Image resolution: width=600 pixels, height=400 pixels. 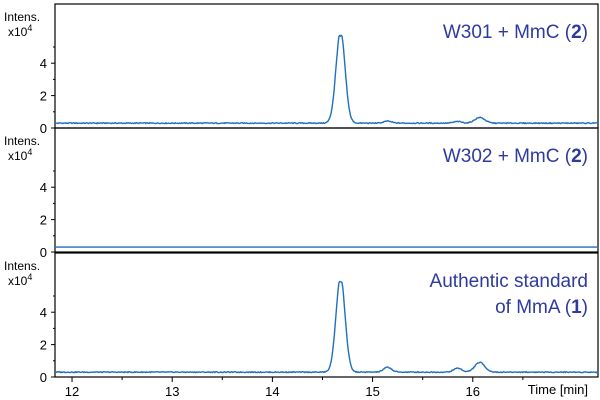 What do you see at coordinates (515, 32) in the screenshot?
I see `panel-annotation: W301 + MmC (2)` at bounding box center [515, 32].